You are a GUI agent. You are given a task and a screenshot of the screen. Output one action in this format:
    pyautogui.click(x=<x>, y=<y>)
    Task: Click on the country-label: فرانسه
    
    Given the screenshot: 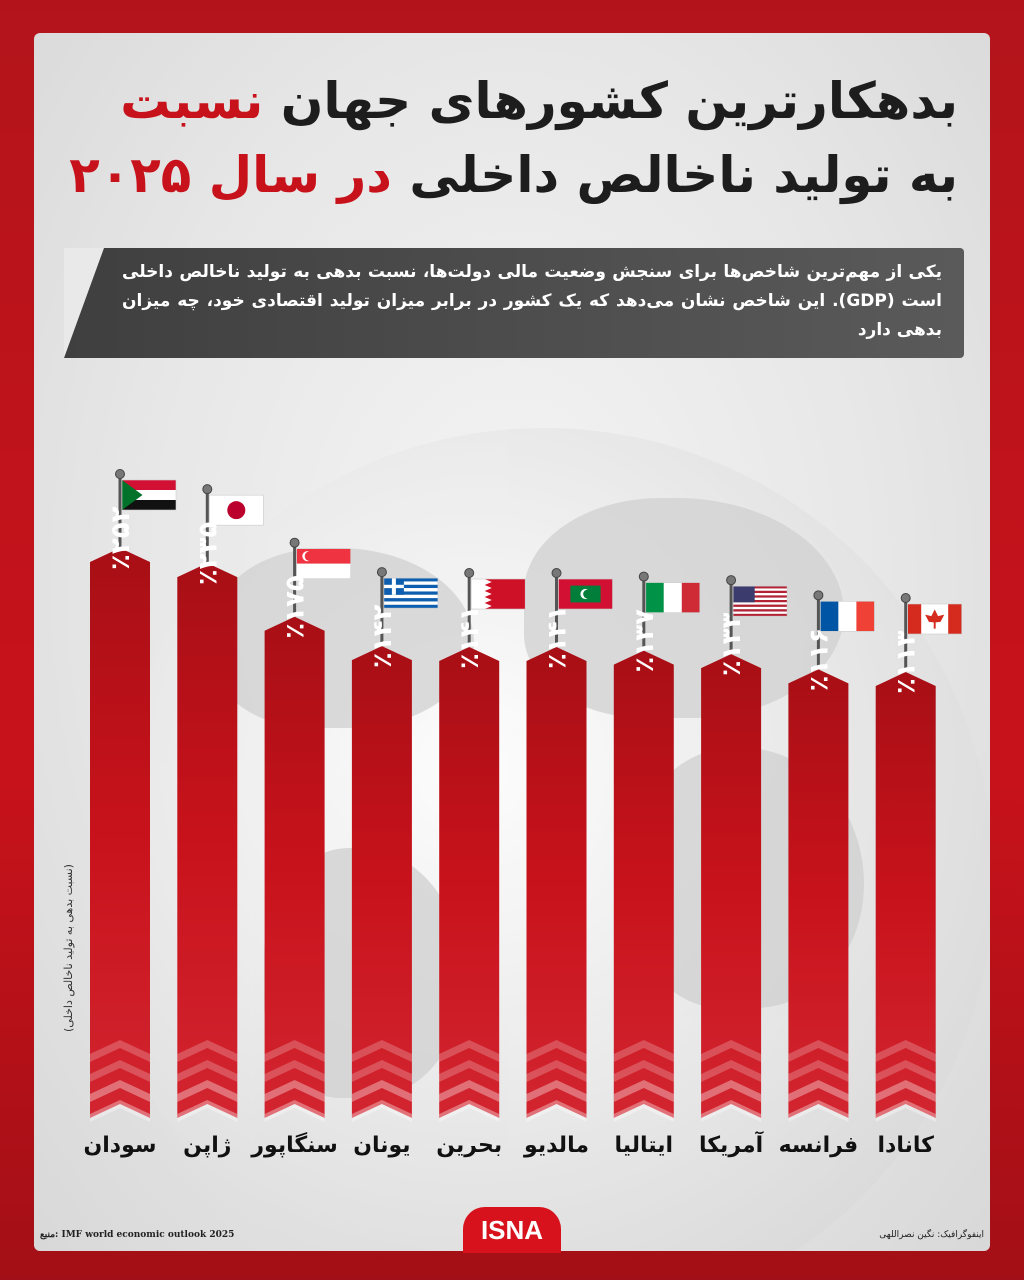 What is the action you would take?
    pyautogui.click(x=819, y=1145)
    